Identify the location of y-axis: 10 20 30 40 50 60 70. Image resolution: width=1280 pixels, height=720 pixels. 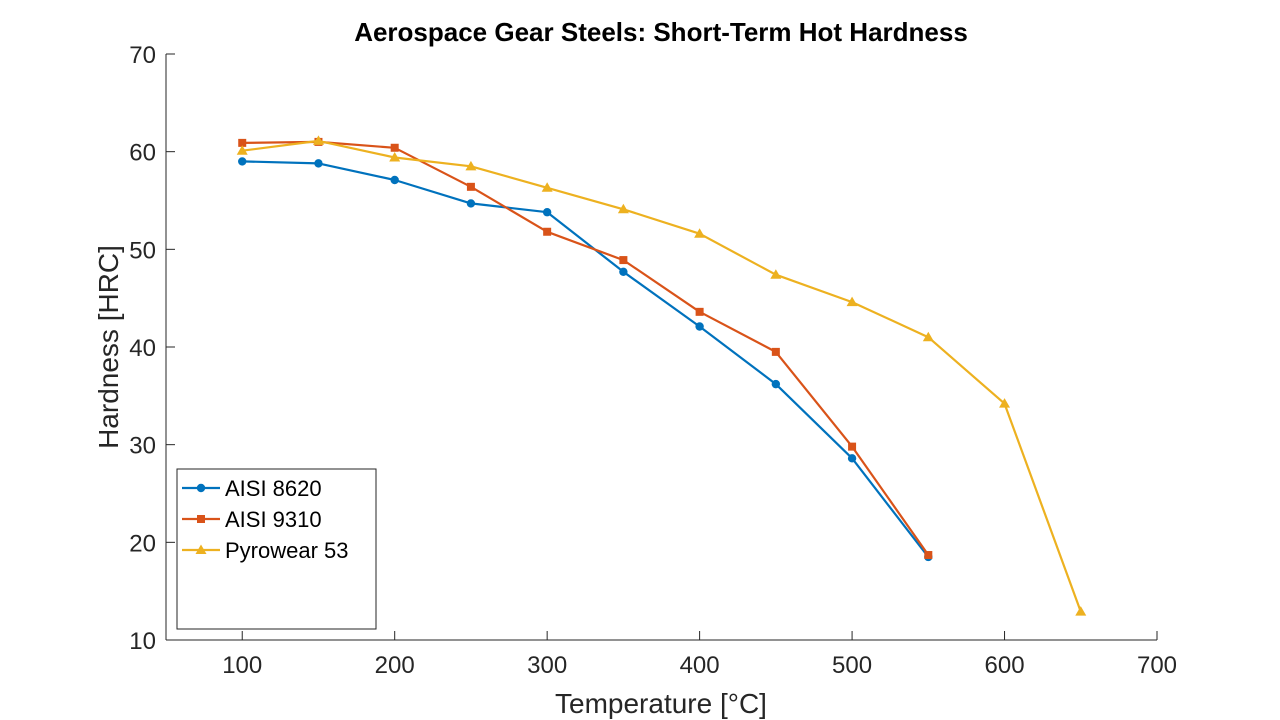
(152, 348).